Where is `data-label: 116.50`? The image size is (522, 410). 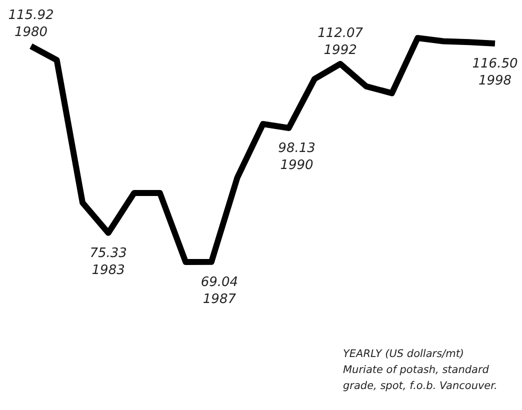 data-label: 116.50 is located at coordinates (495, 64).